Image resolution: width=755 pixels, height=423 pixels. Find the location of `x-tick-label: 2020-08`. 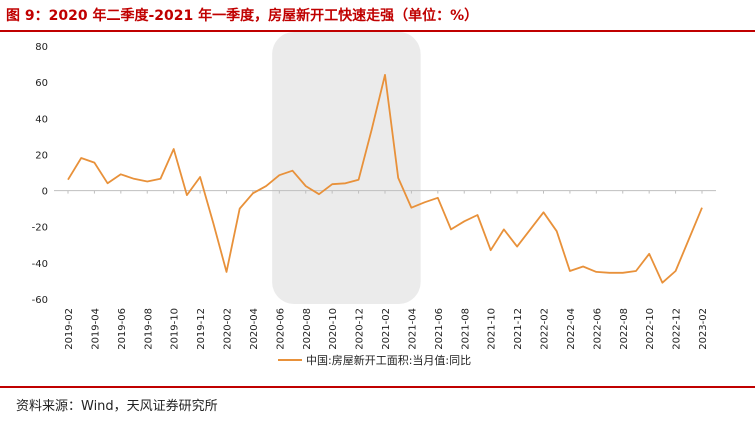

x-tick-label: 2020-08 is located at coordinates (307, 329).